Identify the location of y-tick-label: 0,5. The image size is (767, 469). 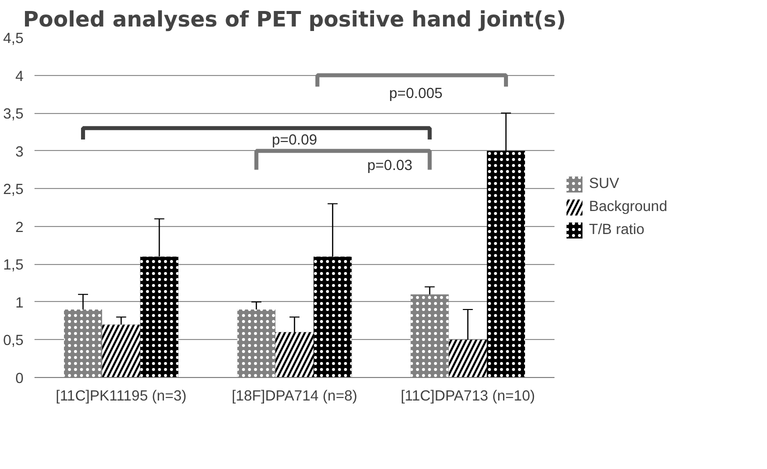
(13, 341).